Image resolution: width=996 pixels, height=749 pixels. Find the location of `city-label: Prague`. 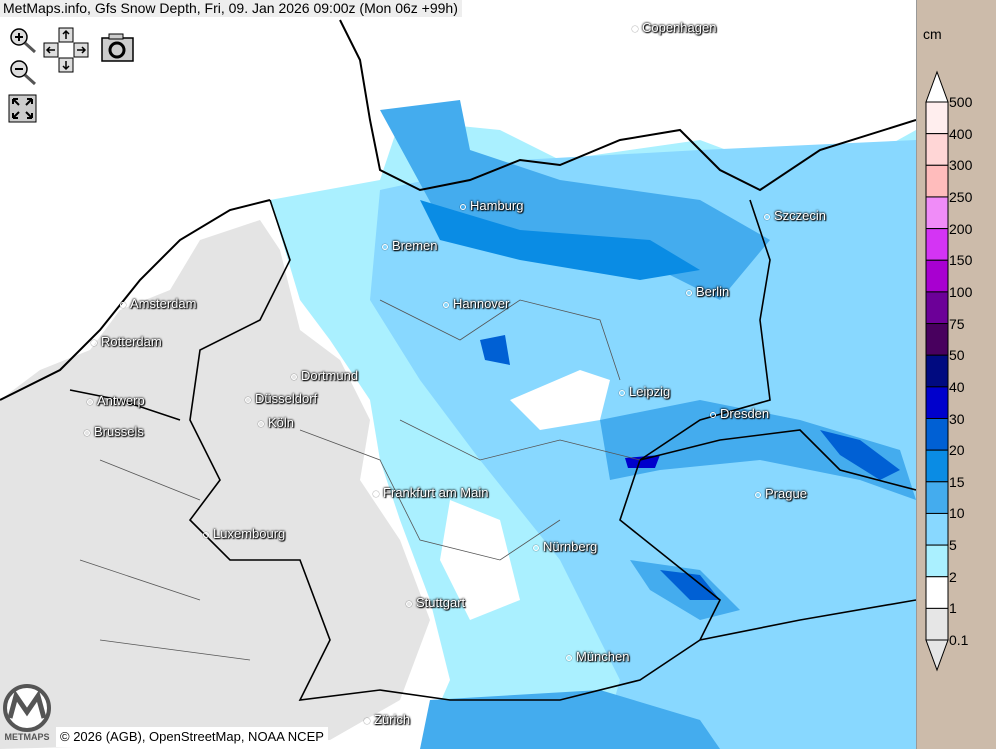

city-label: Prague is located at coordinates (781, 493).